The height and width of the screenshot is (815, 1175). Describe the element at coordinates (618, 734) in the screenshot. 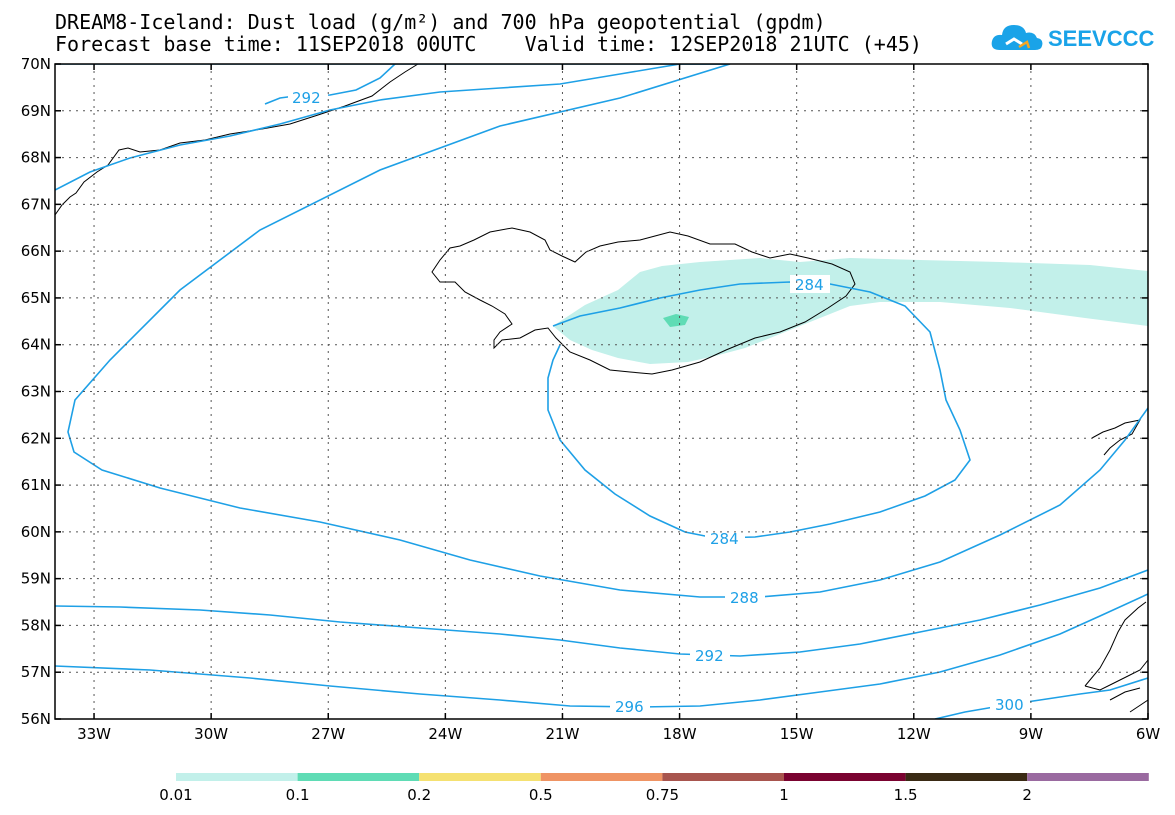

I see `lon-labels: 33W 30W 27W 24W 21W 18W 15W 12W 9W 6W` at that location.